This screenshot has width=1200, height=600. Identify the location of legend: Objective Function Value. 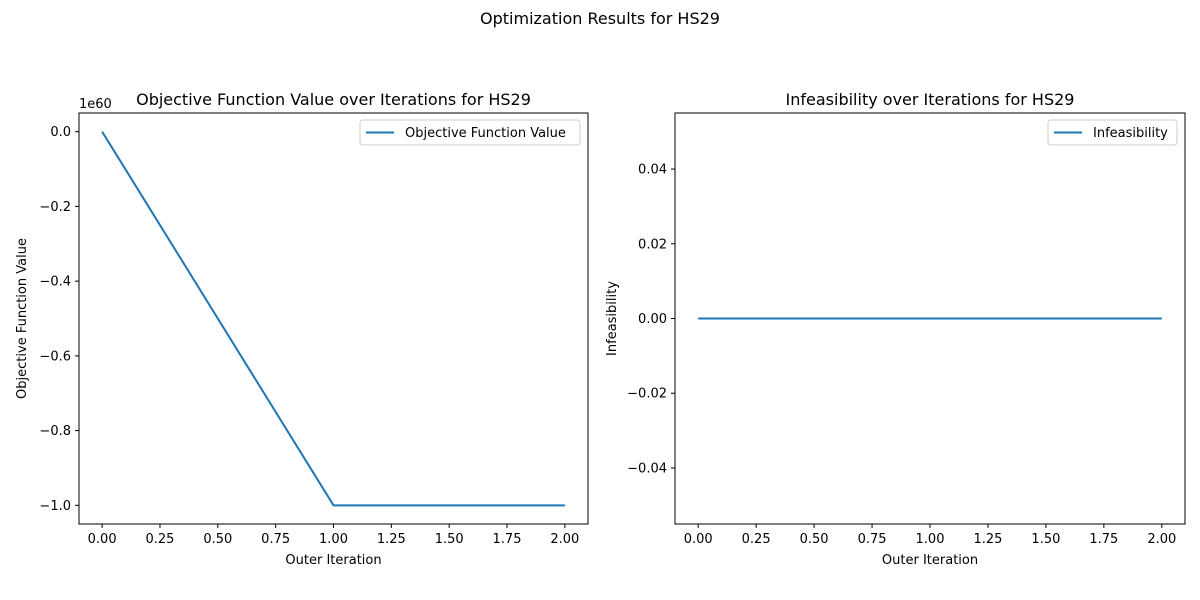
(470, 132).